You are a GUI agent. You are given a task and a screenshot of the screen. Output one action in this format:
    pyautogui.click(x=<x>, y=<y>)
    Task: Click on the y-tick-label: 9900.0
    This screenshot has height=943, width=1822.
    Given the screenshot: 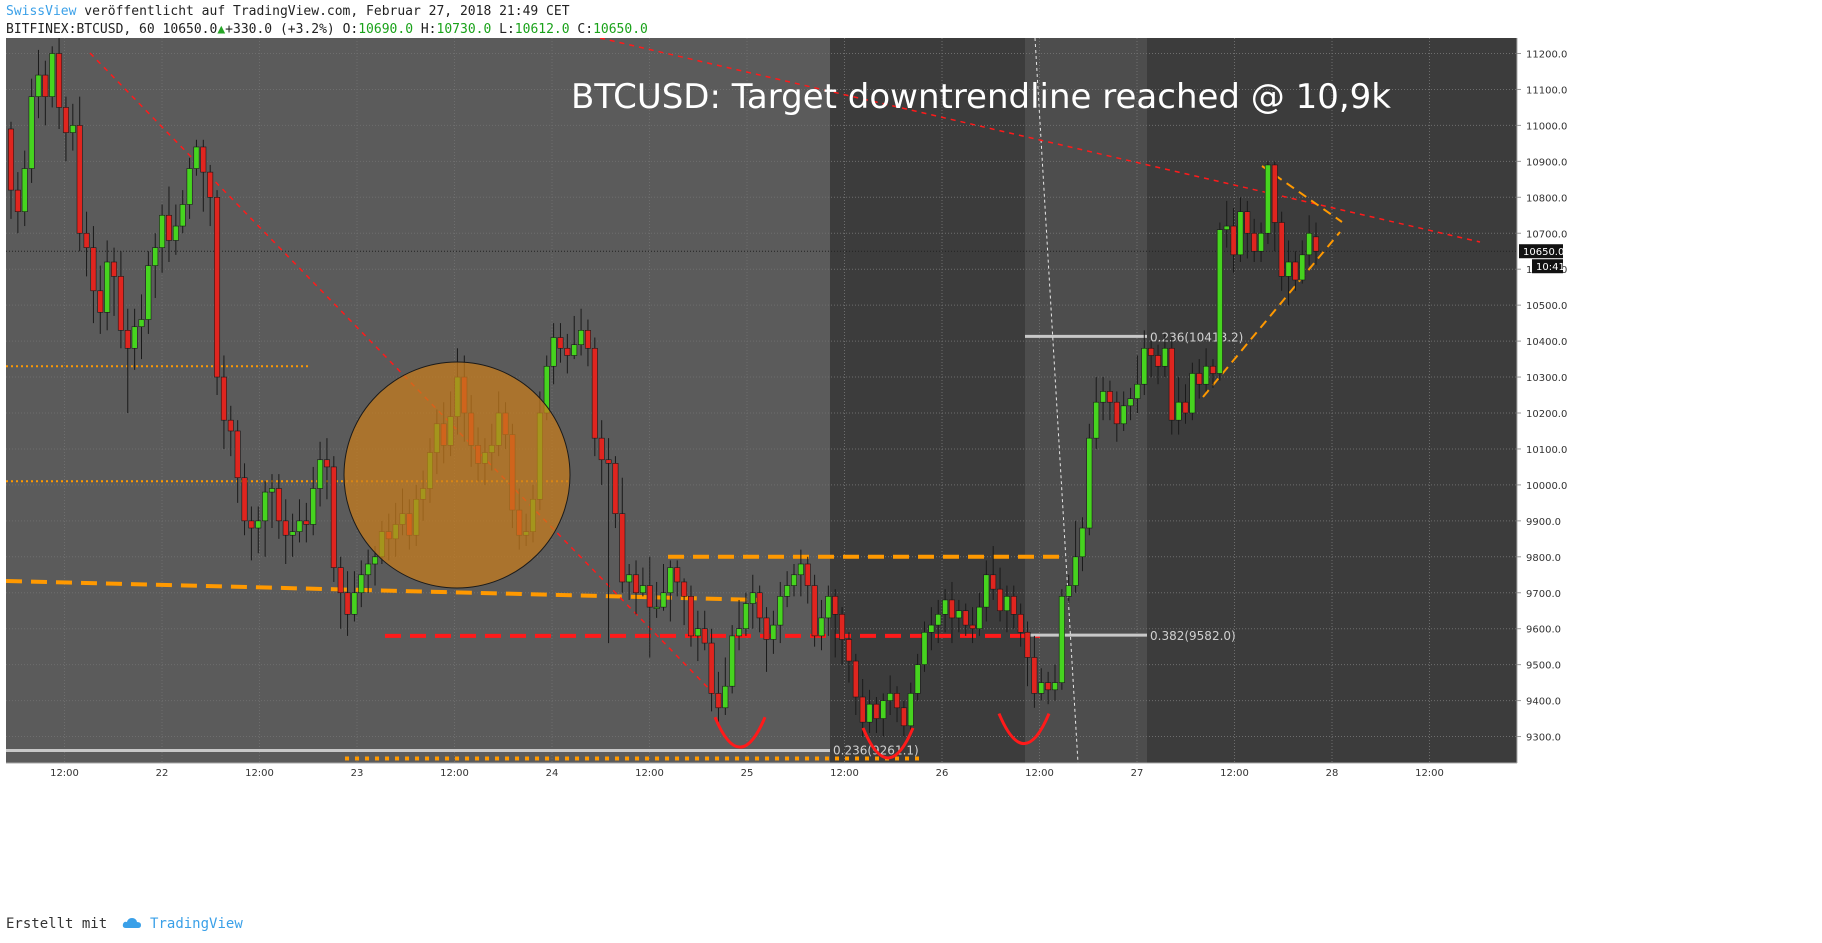 What is the action you would take?
    pyautogui.click(x=1543, y=522)
    